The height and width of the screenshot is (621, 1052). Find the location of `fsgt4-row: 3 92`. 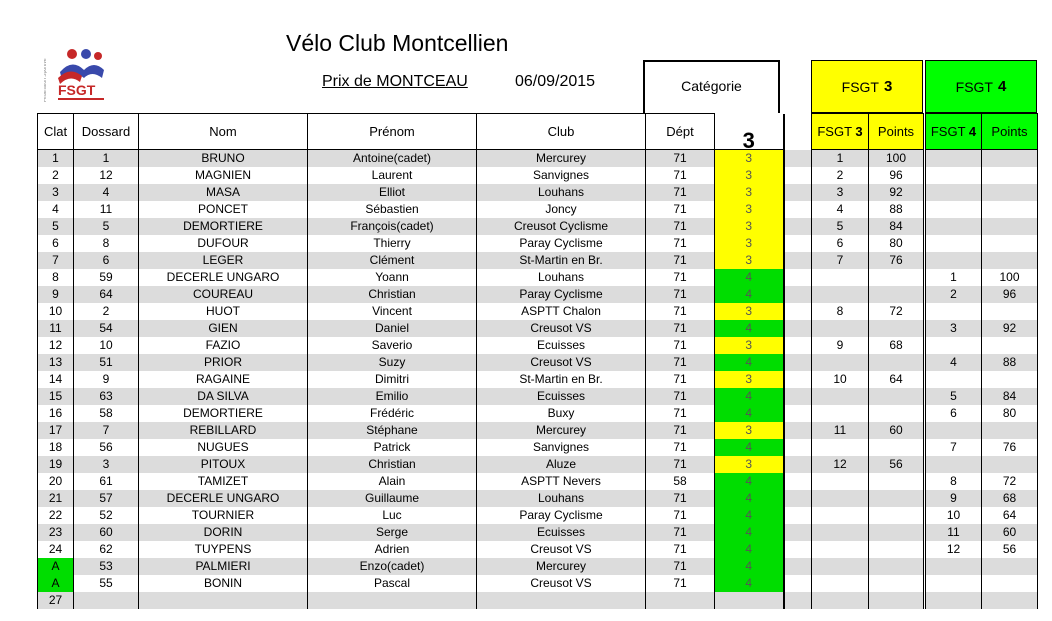

fsgt4-row: 3 92 is located at coordinates (981, 328).